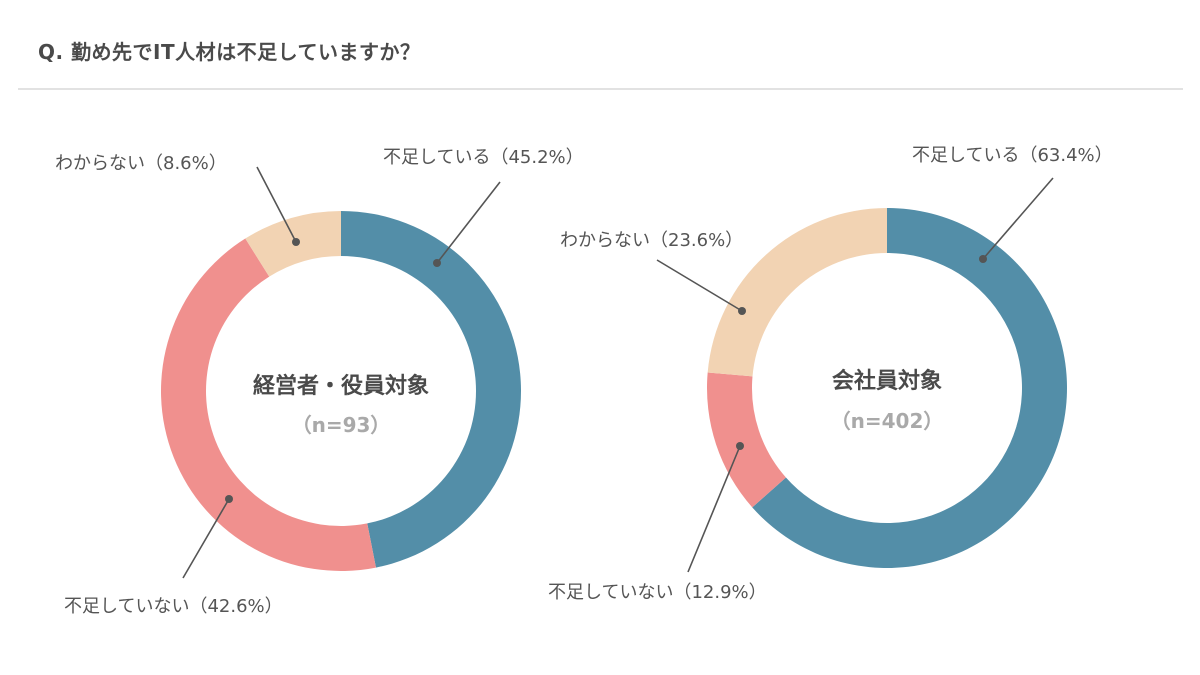 This screenshot has width=1200, height=675. Describe the element at coordinates (1012, 155) in the screenshot. I see `chart2-label-shortage: 不足している（63.4%）` at that location.